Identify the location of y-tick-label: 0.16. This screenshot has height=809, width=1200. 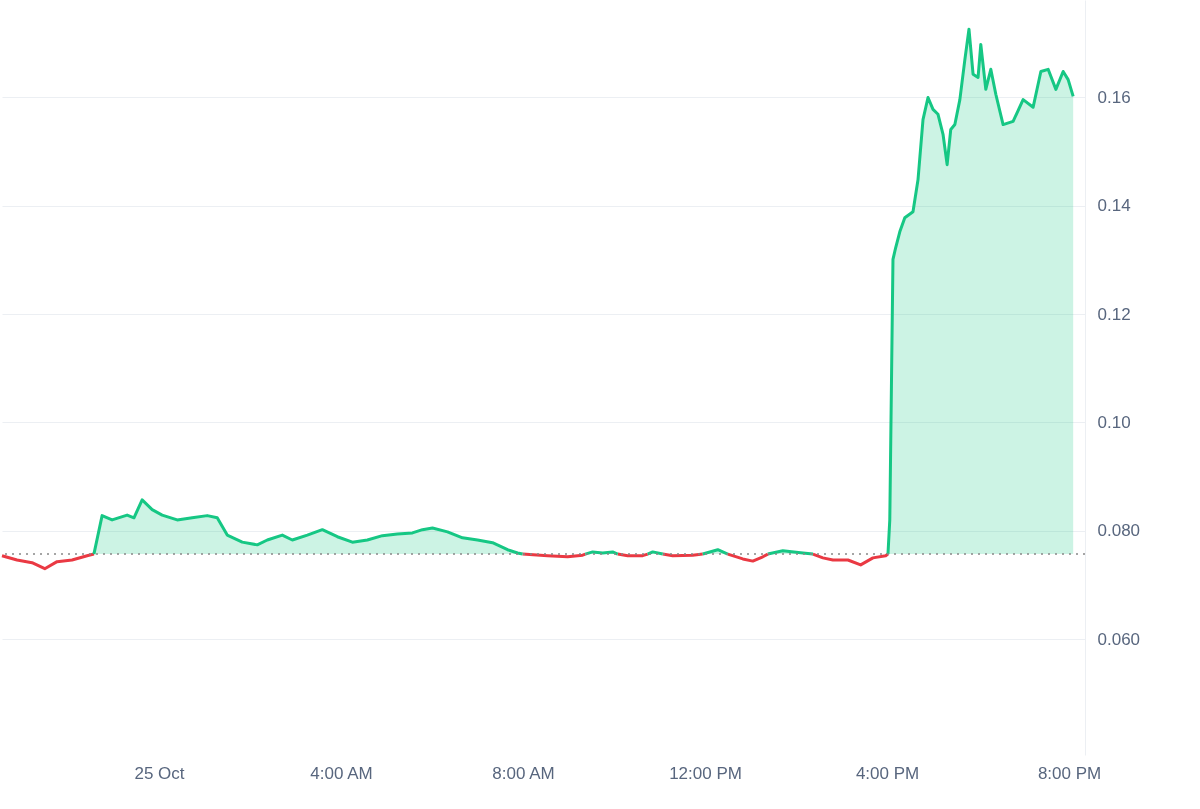
(1114, 97).